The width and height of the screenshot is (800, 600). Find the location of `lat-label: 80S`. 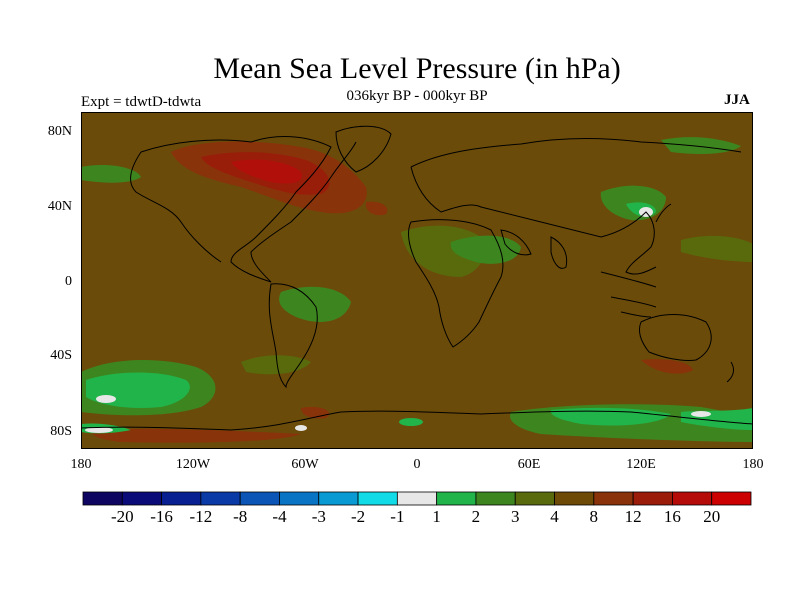

lat-label: 80S is located at coordinates (61, 431).